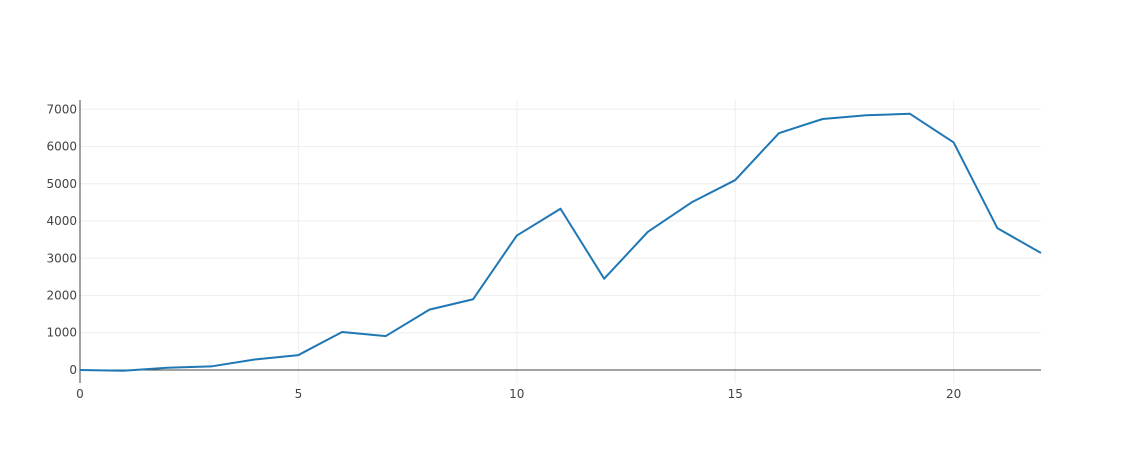 Image resolution: width=1121 pixels, height=468 pixels. Describe the element at coordinates (61, 295) in the screenshot. I see `y-tick-label-2000: 2000` at that location.